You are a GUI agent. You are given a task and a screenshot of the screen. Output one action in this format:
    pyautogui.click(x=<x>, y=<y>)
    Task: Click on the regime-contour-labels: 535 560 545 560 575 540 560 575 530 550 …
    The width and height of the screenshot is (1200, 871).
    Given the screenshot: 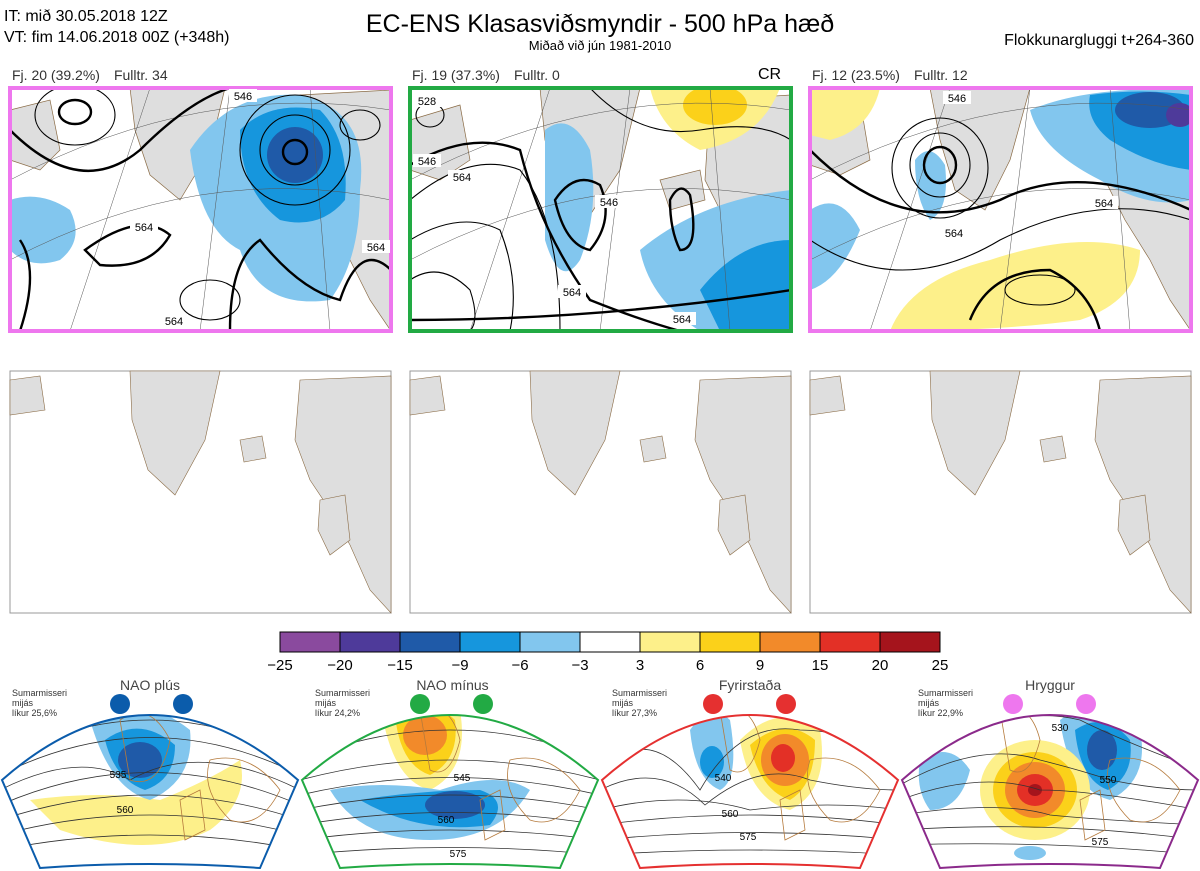 What is the action you would take?
    pyautogui.click(x=613, y=791)
    